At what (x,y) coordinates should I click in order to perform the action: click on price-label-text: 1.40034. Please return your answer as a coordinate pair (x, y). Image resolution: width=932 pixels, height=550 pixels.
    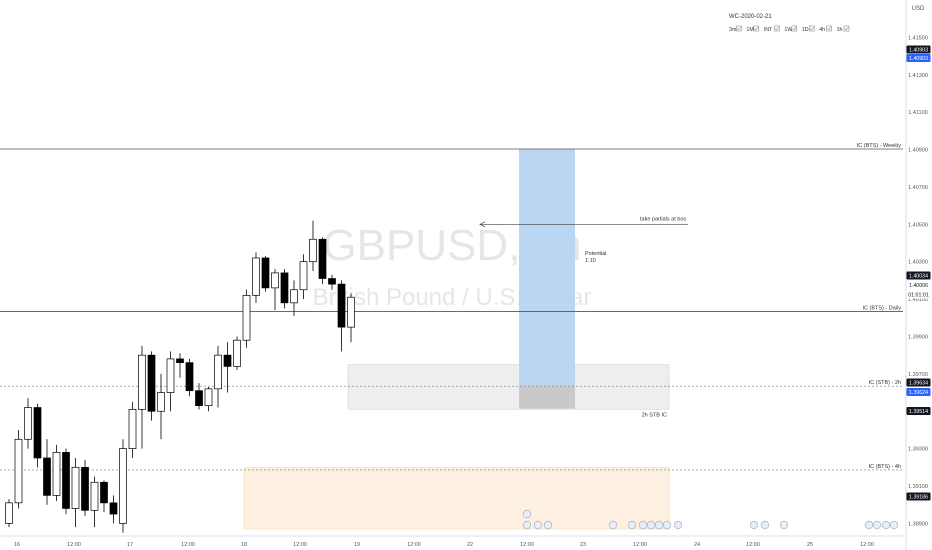
    Looking at the image, I should click on (918, 277).